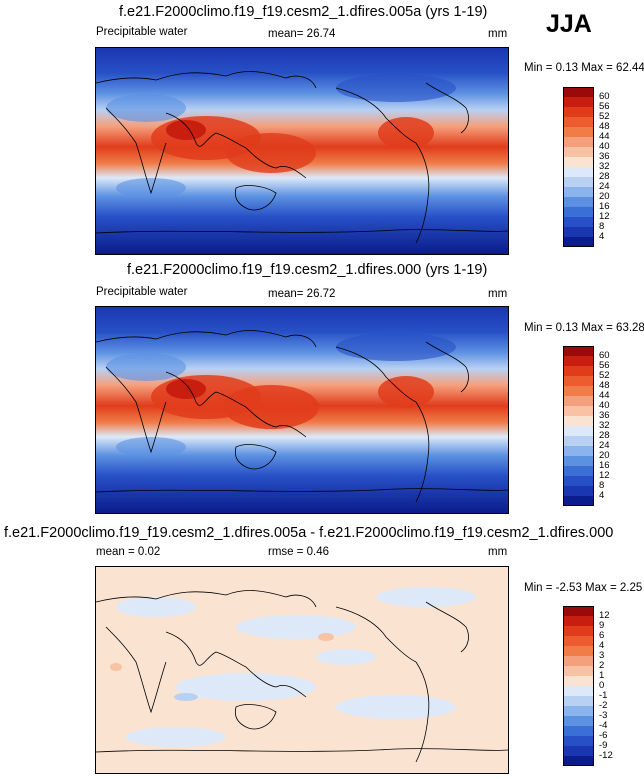 Image resolution: width=644 pixels, height=779 pixels. Describe the element at coordinates (569, 24) in the screenshot. I see `season-label: JJA` at that location.